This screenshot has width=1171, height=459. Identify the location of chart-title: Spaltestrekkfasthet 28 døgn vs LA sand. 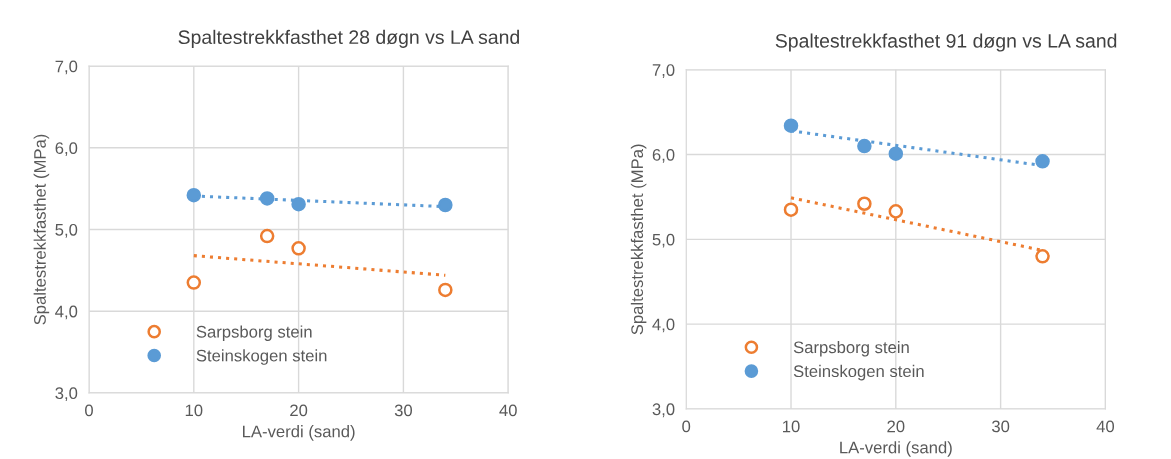
(348, 38).